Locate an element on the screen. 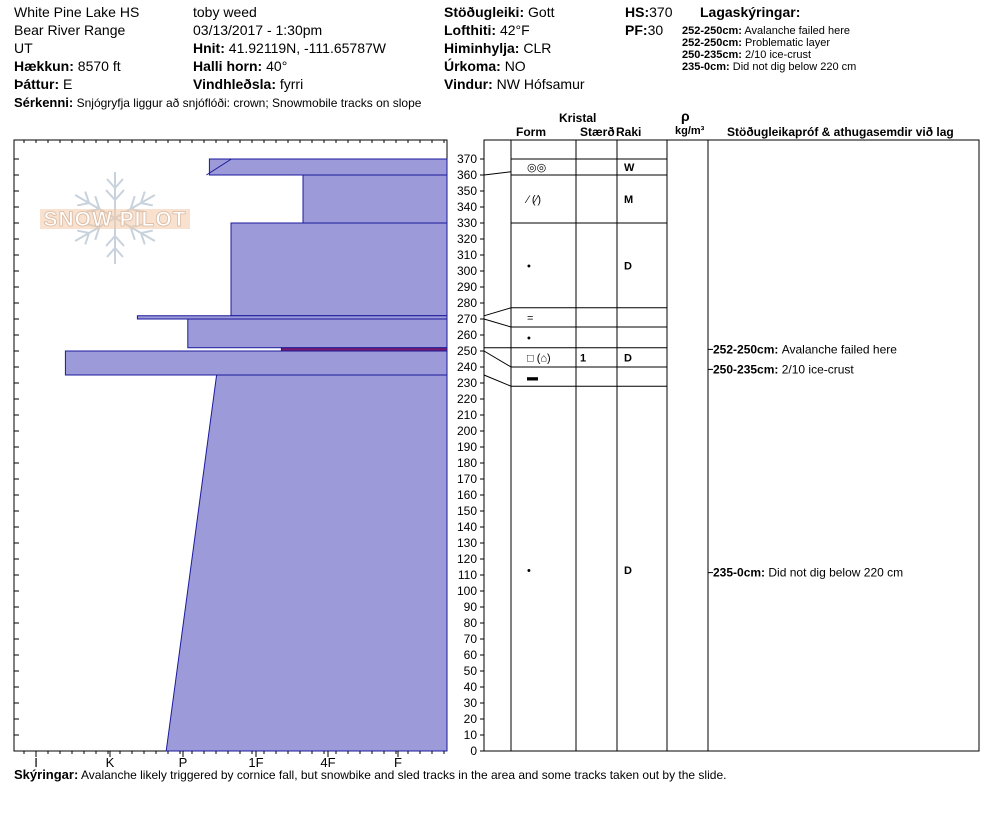  wind: Vindur: NW Hófsamur is located at coordinates (514, 84).